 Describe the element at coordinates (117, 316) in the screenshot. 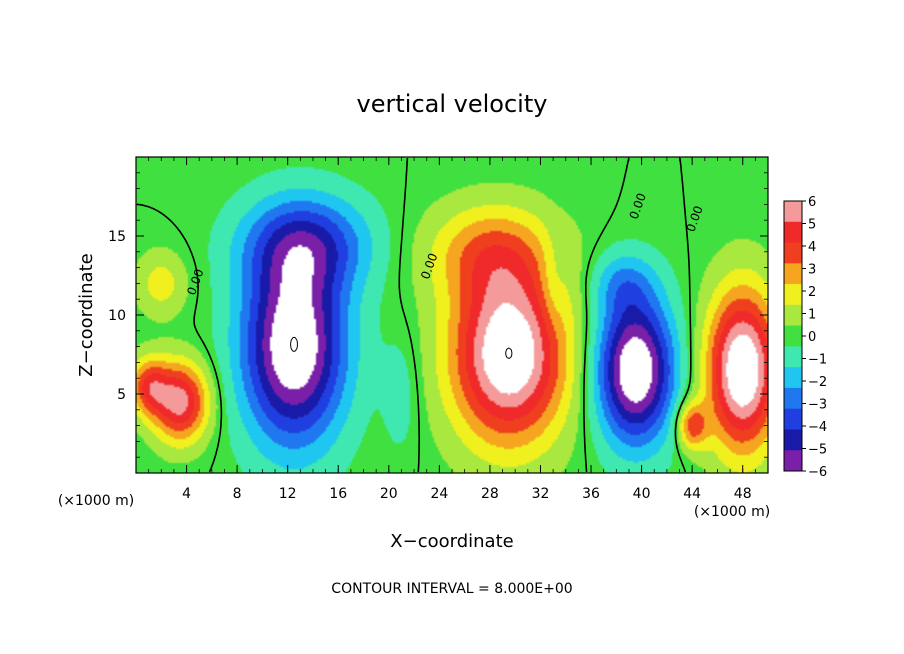

I see `y-tick-label: 10` at that location.